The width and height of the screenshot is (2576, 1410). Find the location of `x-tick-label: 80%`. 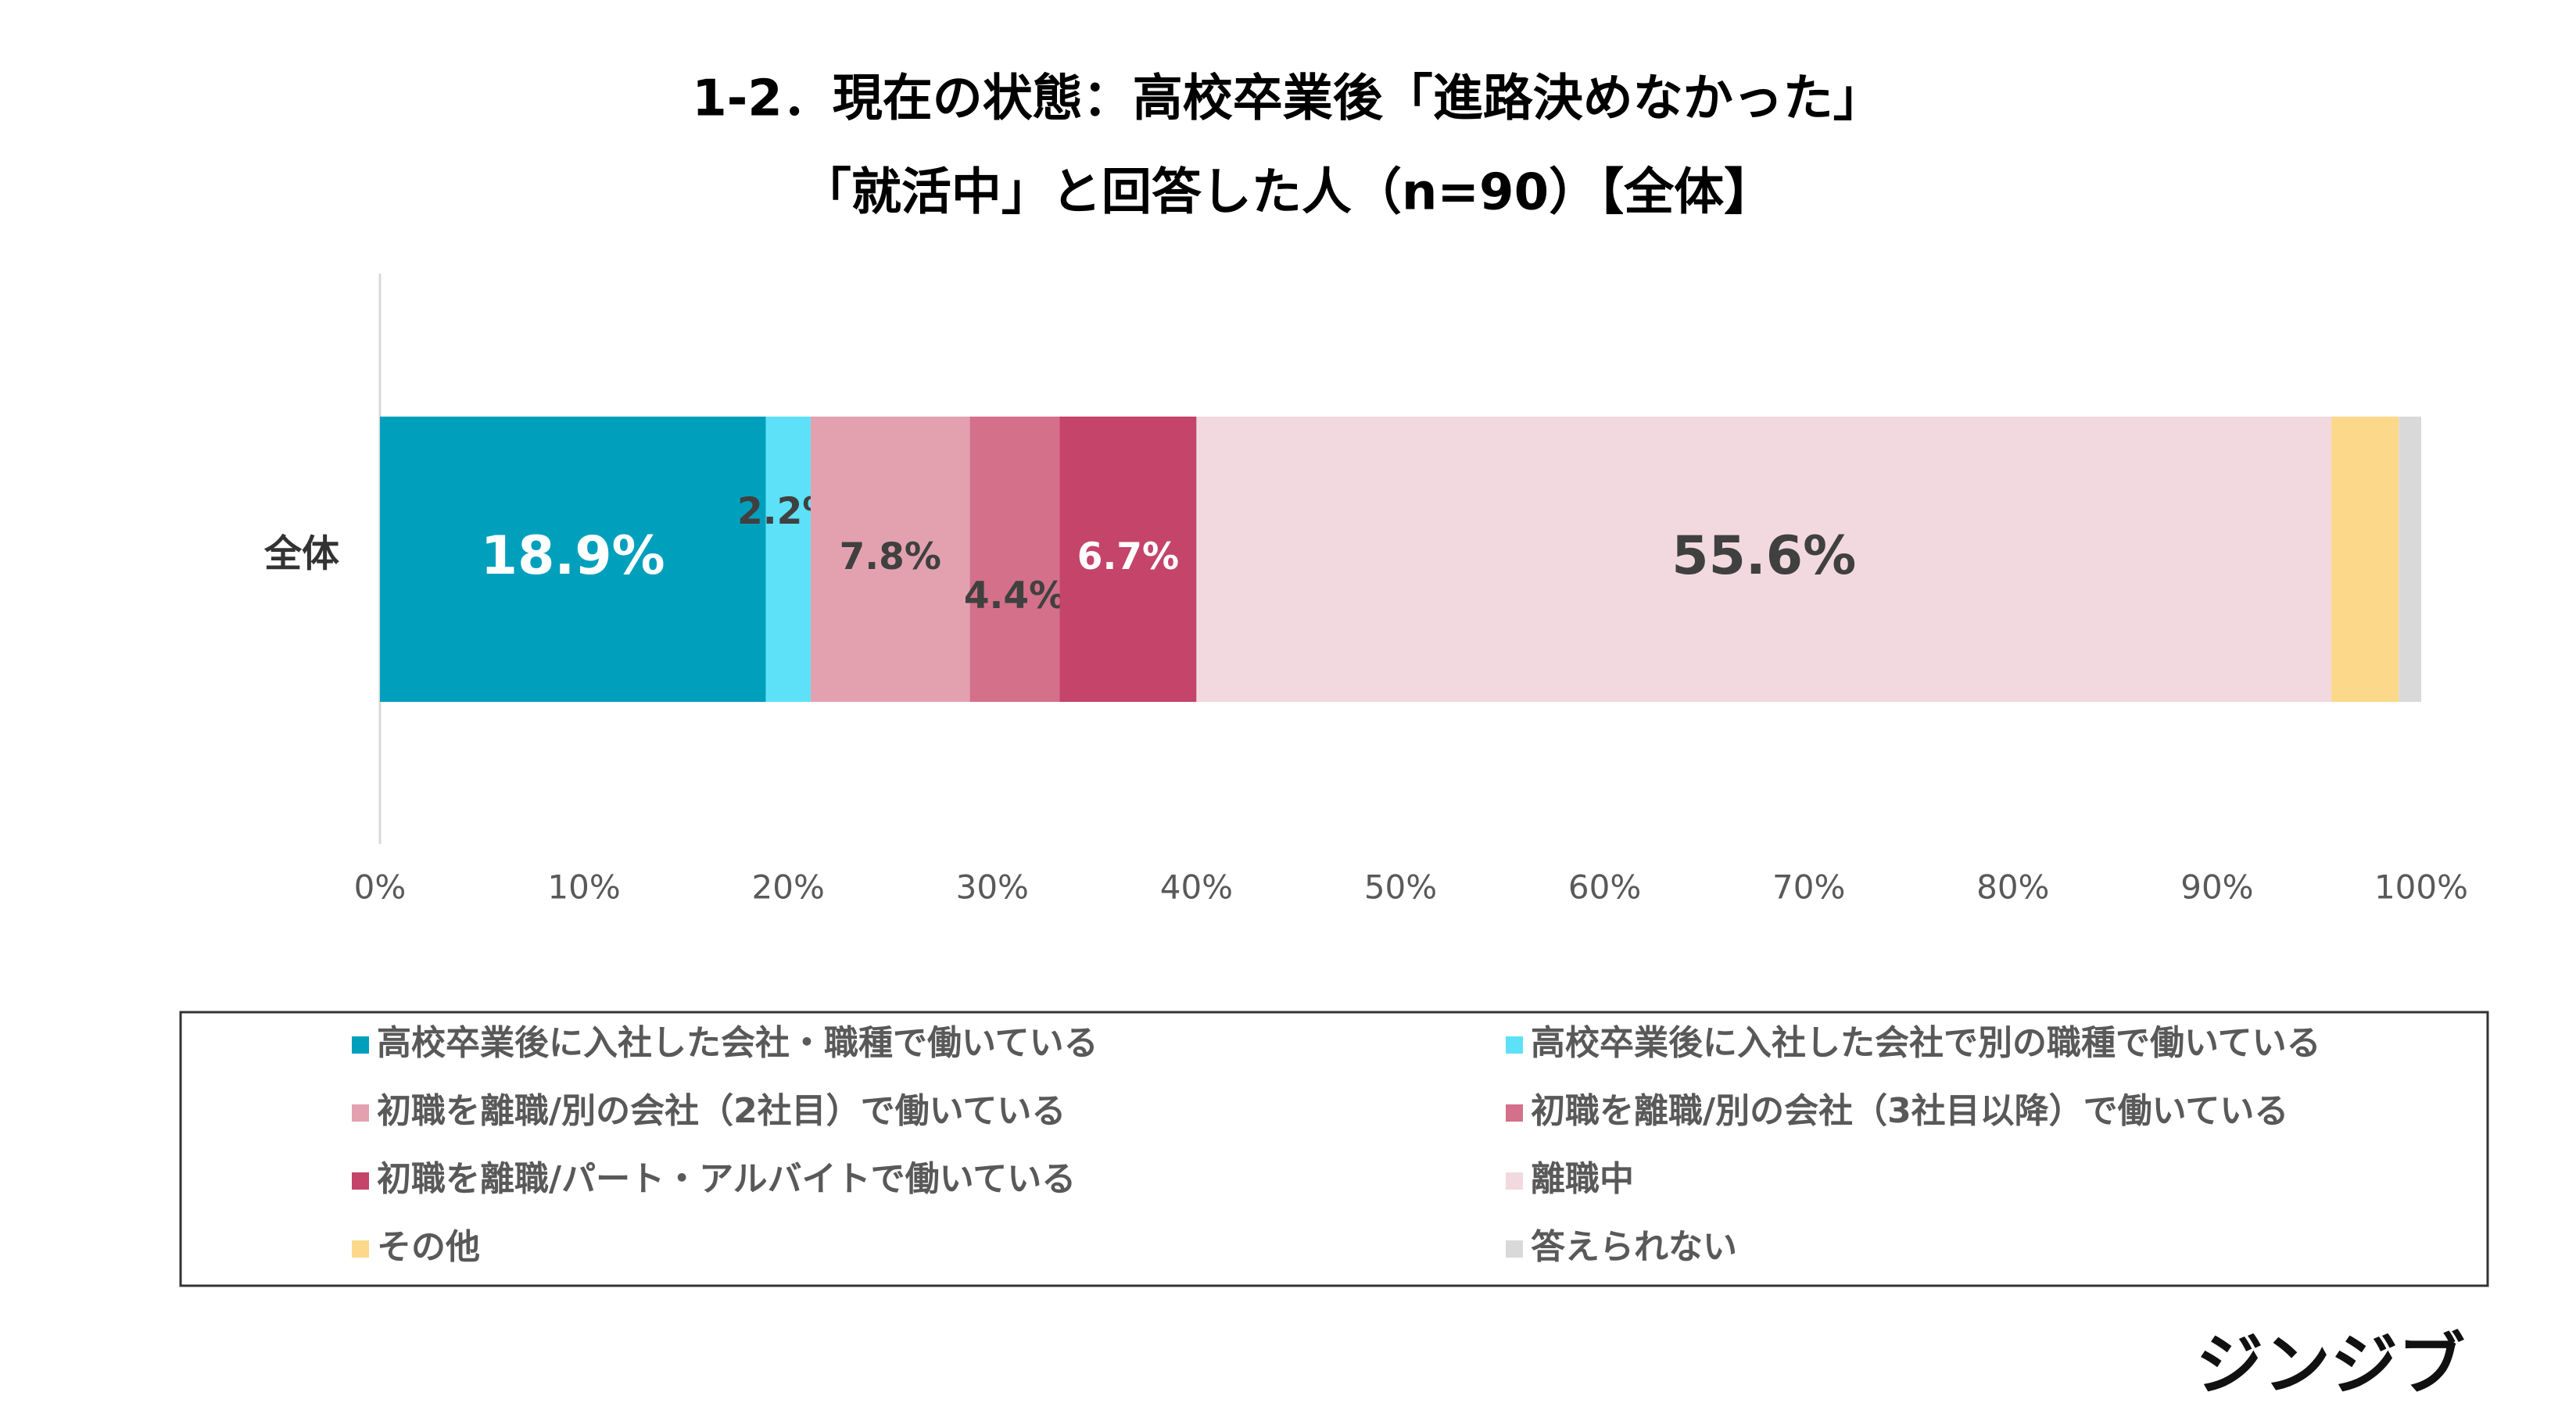

x-tick-label: 80% is located at coordinates (2012, 887).